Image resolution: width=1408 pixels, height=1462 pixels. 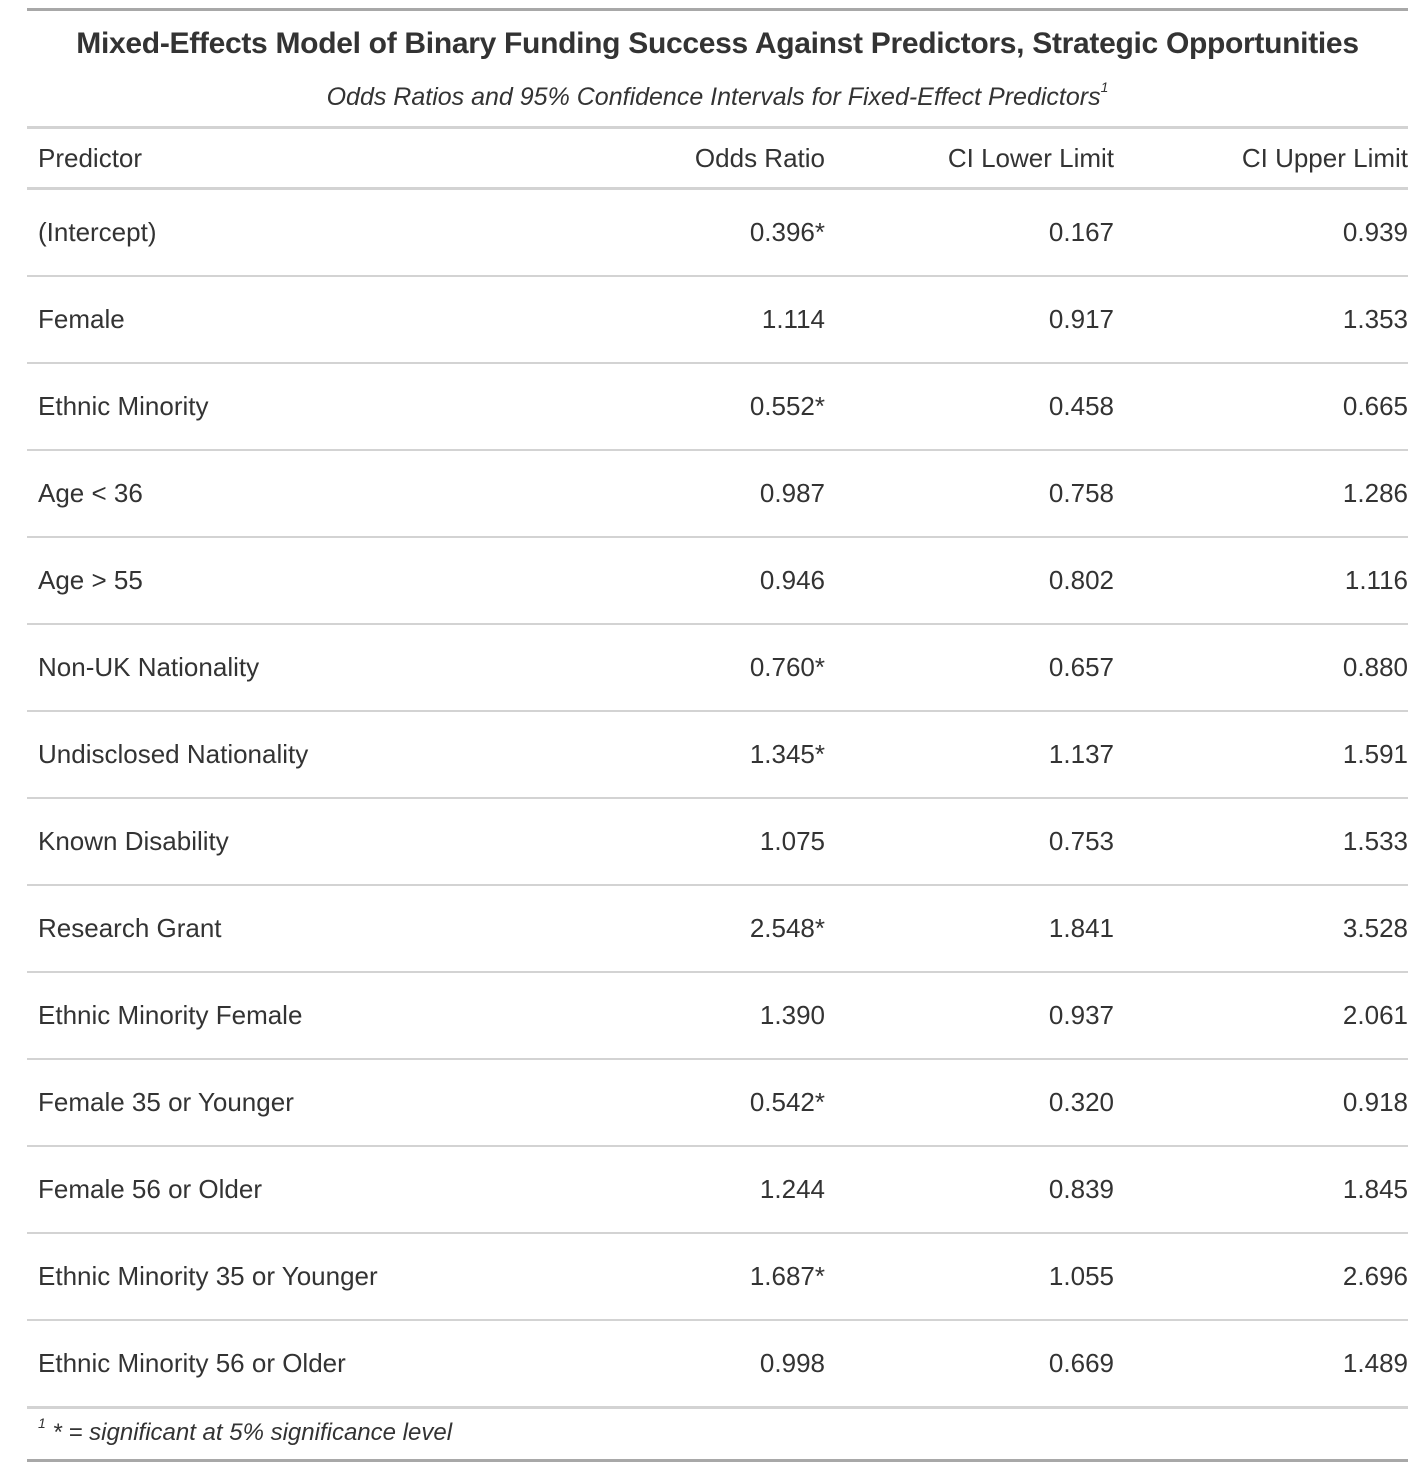 I want to click on column-header-predictor: Predictor, so click(x=90, y=157).